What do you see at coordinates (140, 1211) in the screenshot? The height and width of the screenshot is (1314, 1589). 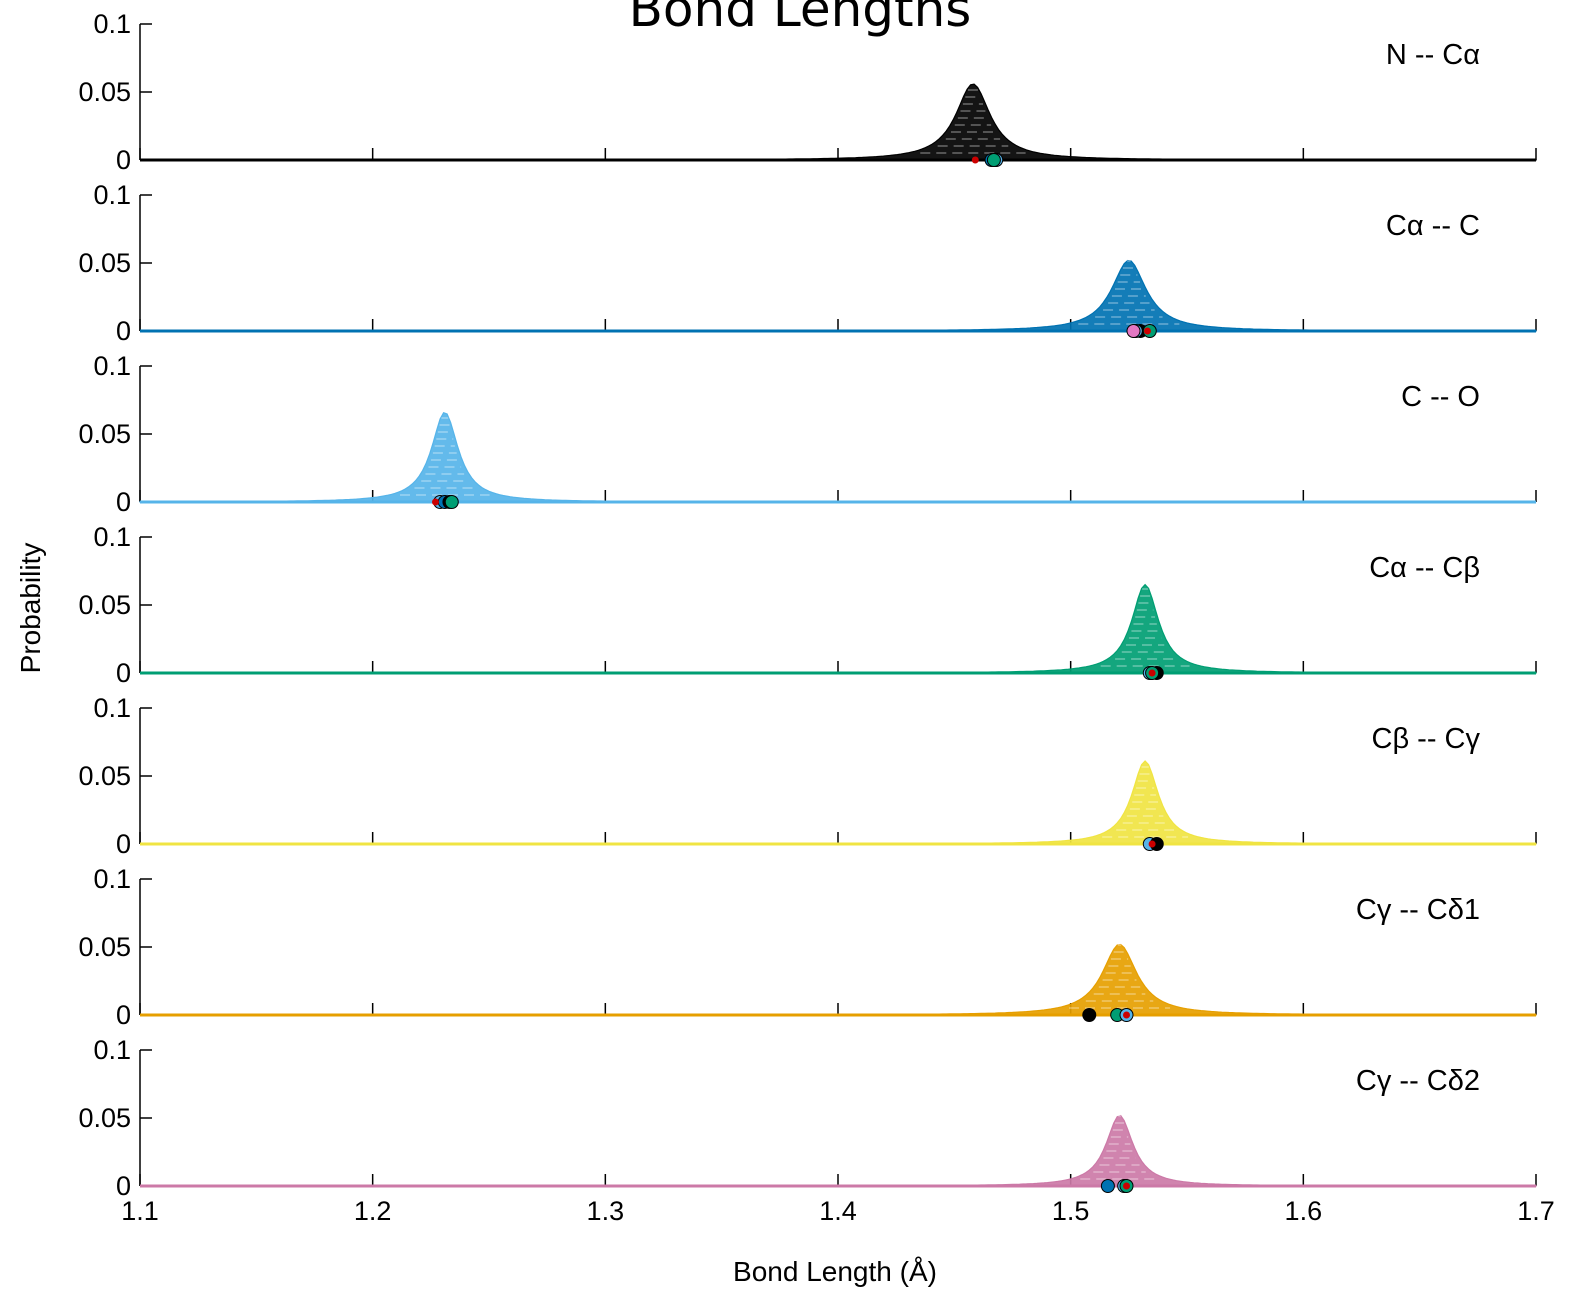 I see `x-tick-label: 1.1` at bounding box center [140, 1211].